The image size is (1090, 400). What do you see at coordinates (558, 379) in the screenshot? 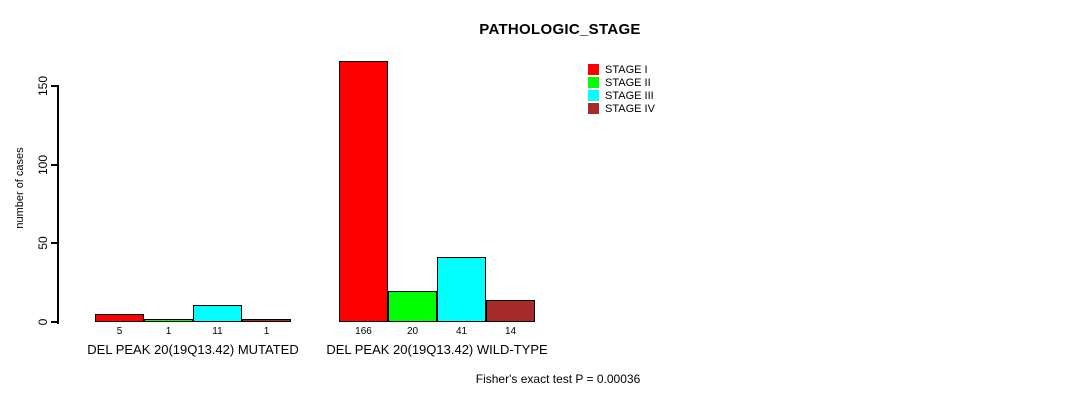
I see `p-value-annotation: Fisher's exact test P = 0.00036` at bounding box center [558, 379].